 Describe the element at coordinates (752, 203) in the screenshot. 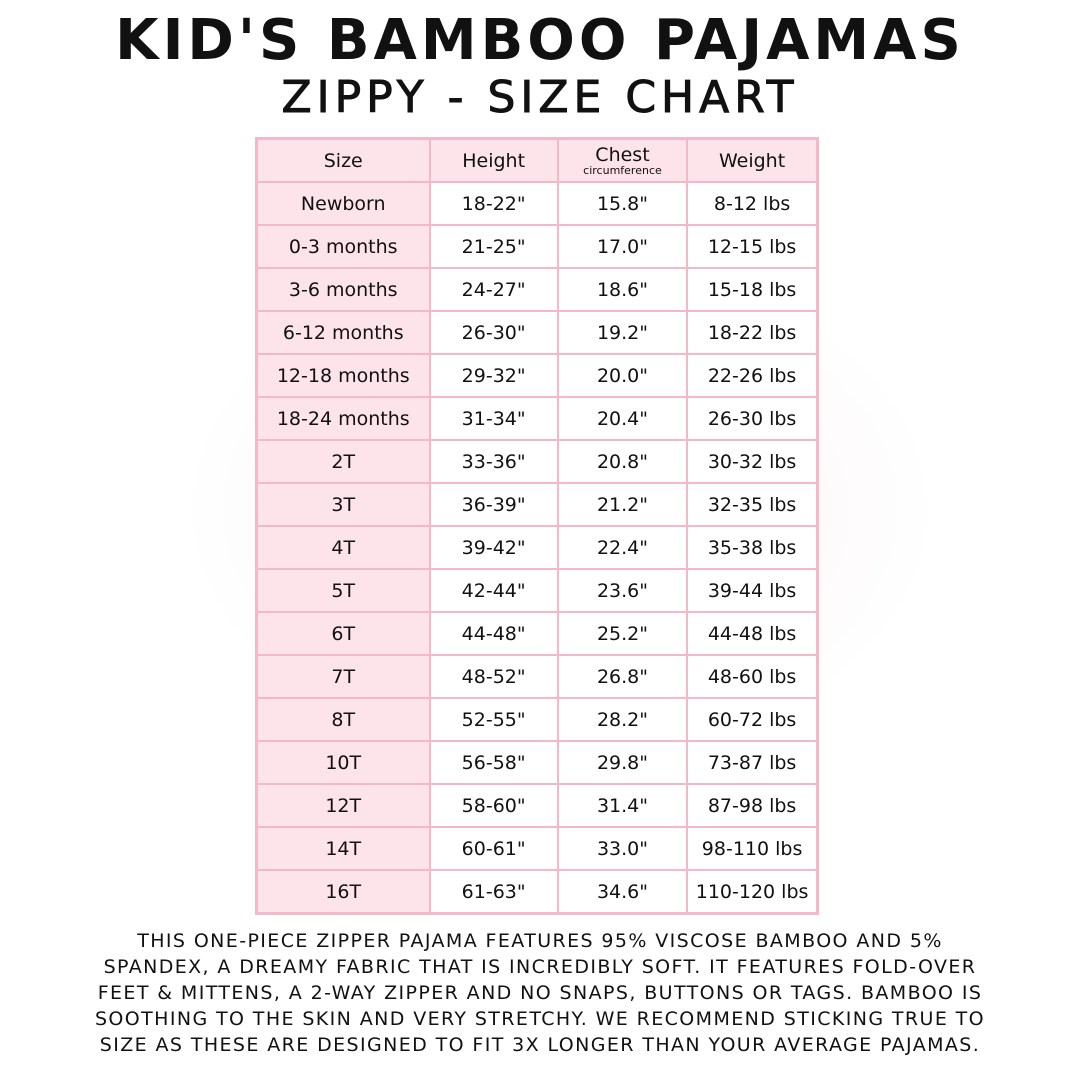

I see `cell-weight: 8-12 lbs` at that location.